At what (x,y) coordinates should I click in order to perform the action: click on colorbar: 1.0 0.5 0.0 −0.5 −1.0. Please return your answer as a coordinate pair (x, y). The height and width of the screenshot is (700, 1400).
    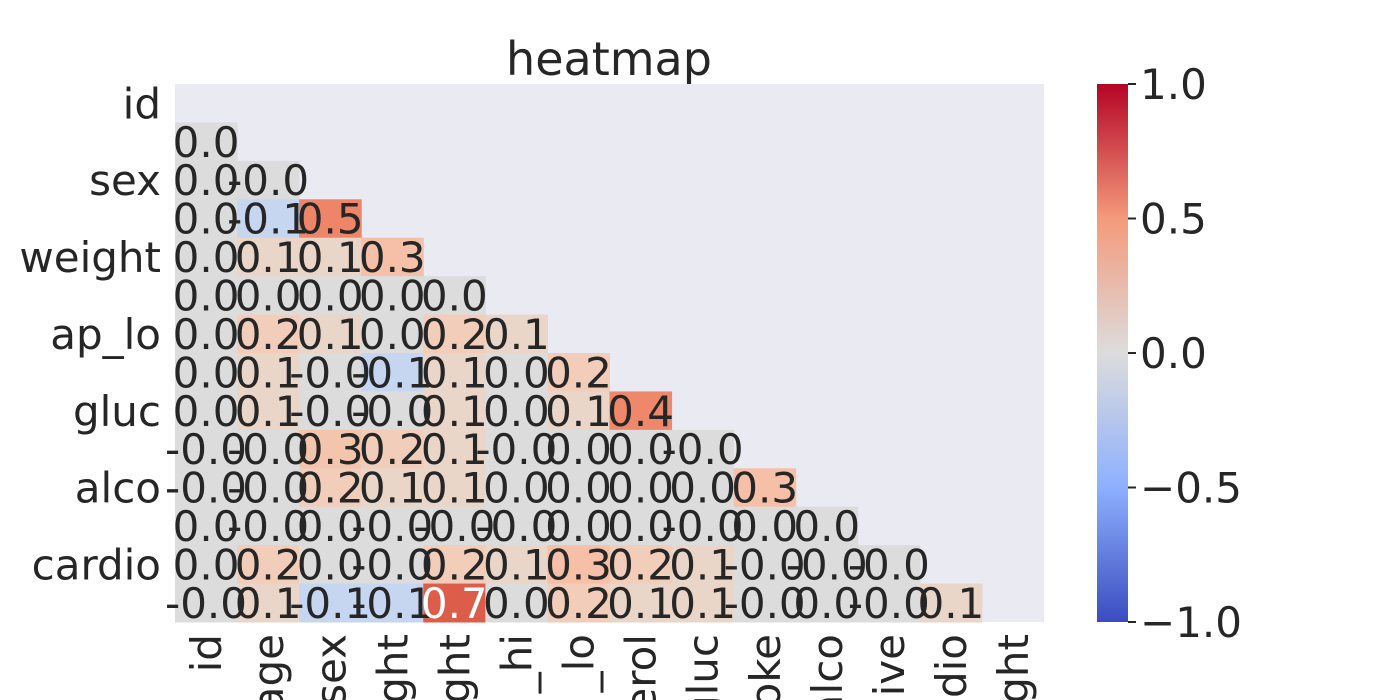
    Looking at the image, I should click on (1169, 353).